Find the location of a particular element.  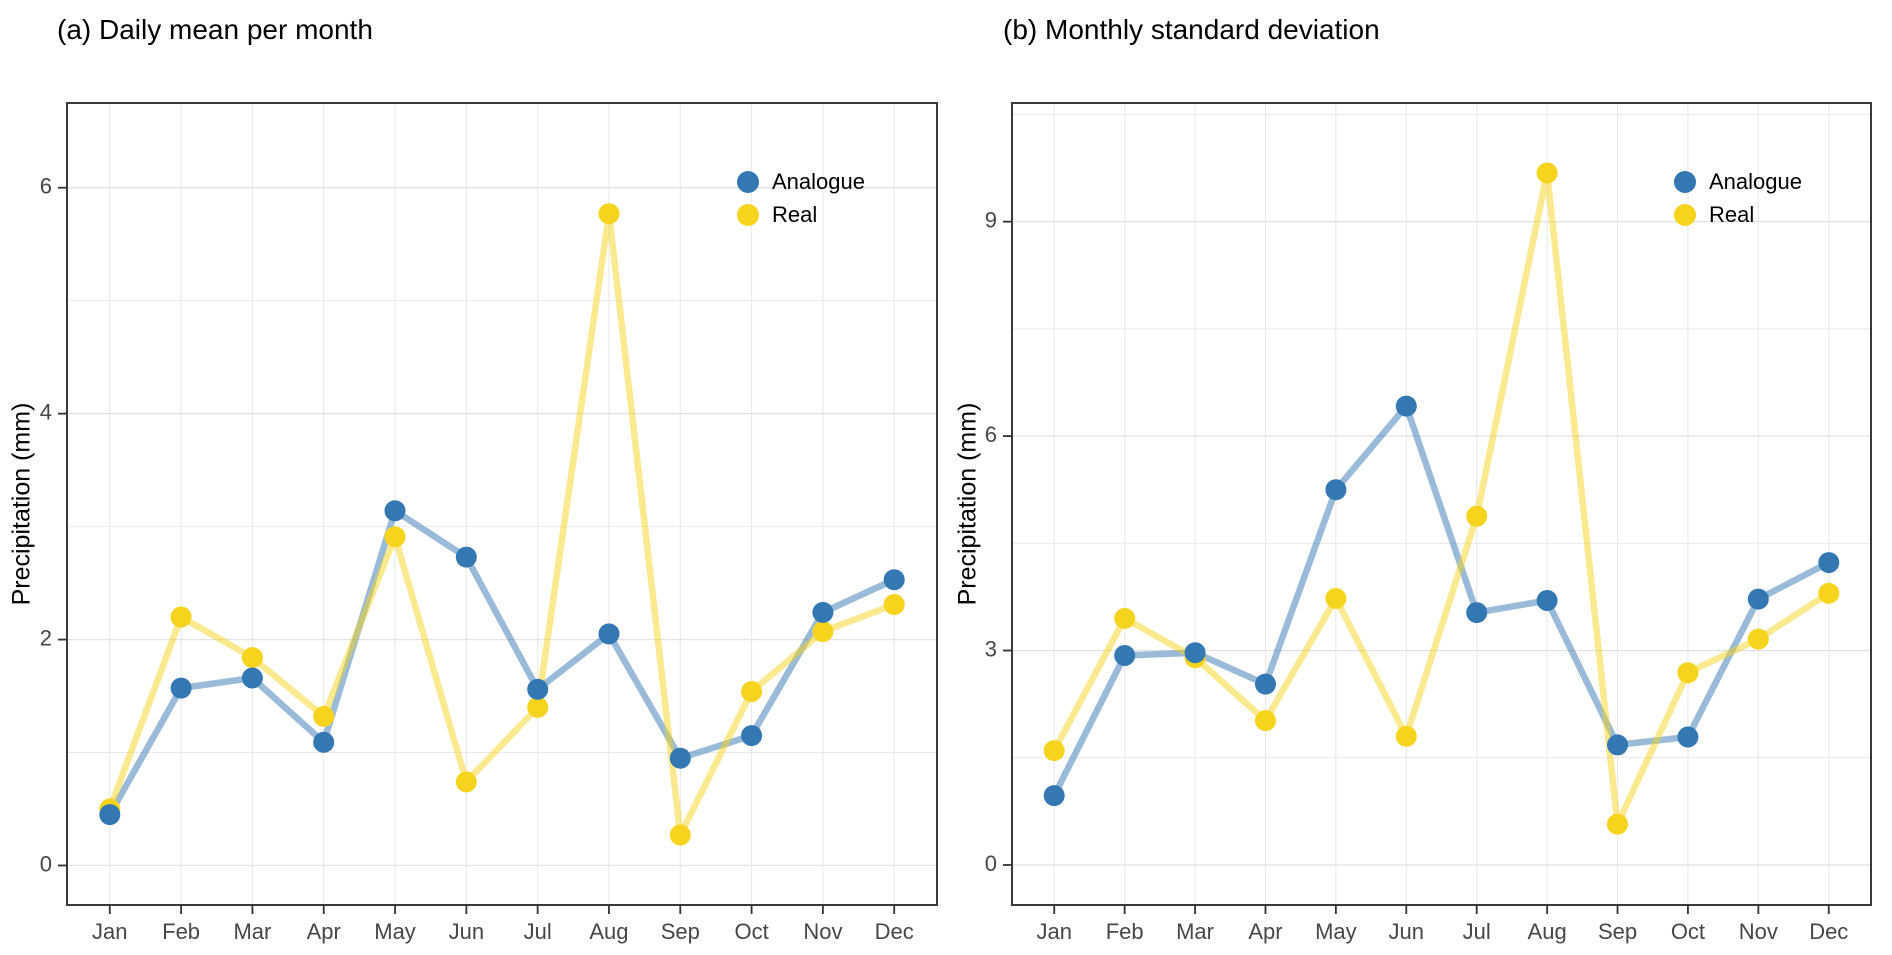

x-tick-label: Mar is located at coordinates (1195, 931).